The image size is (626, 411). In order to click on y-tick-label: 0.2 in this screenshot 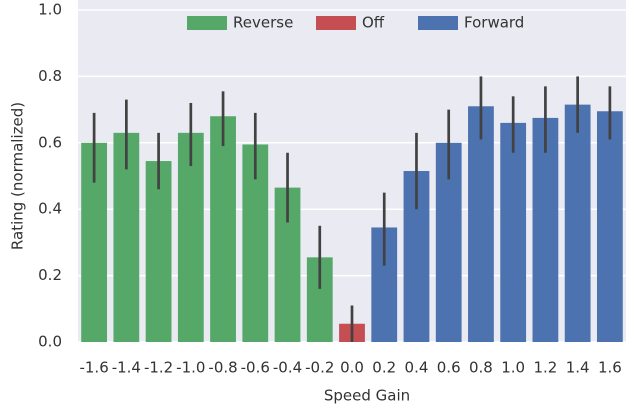, I will do `click(50, 275)`.